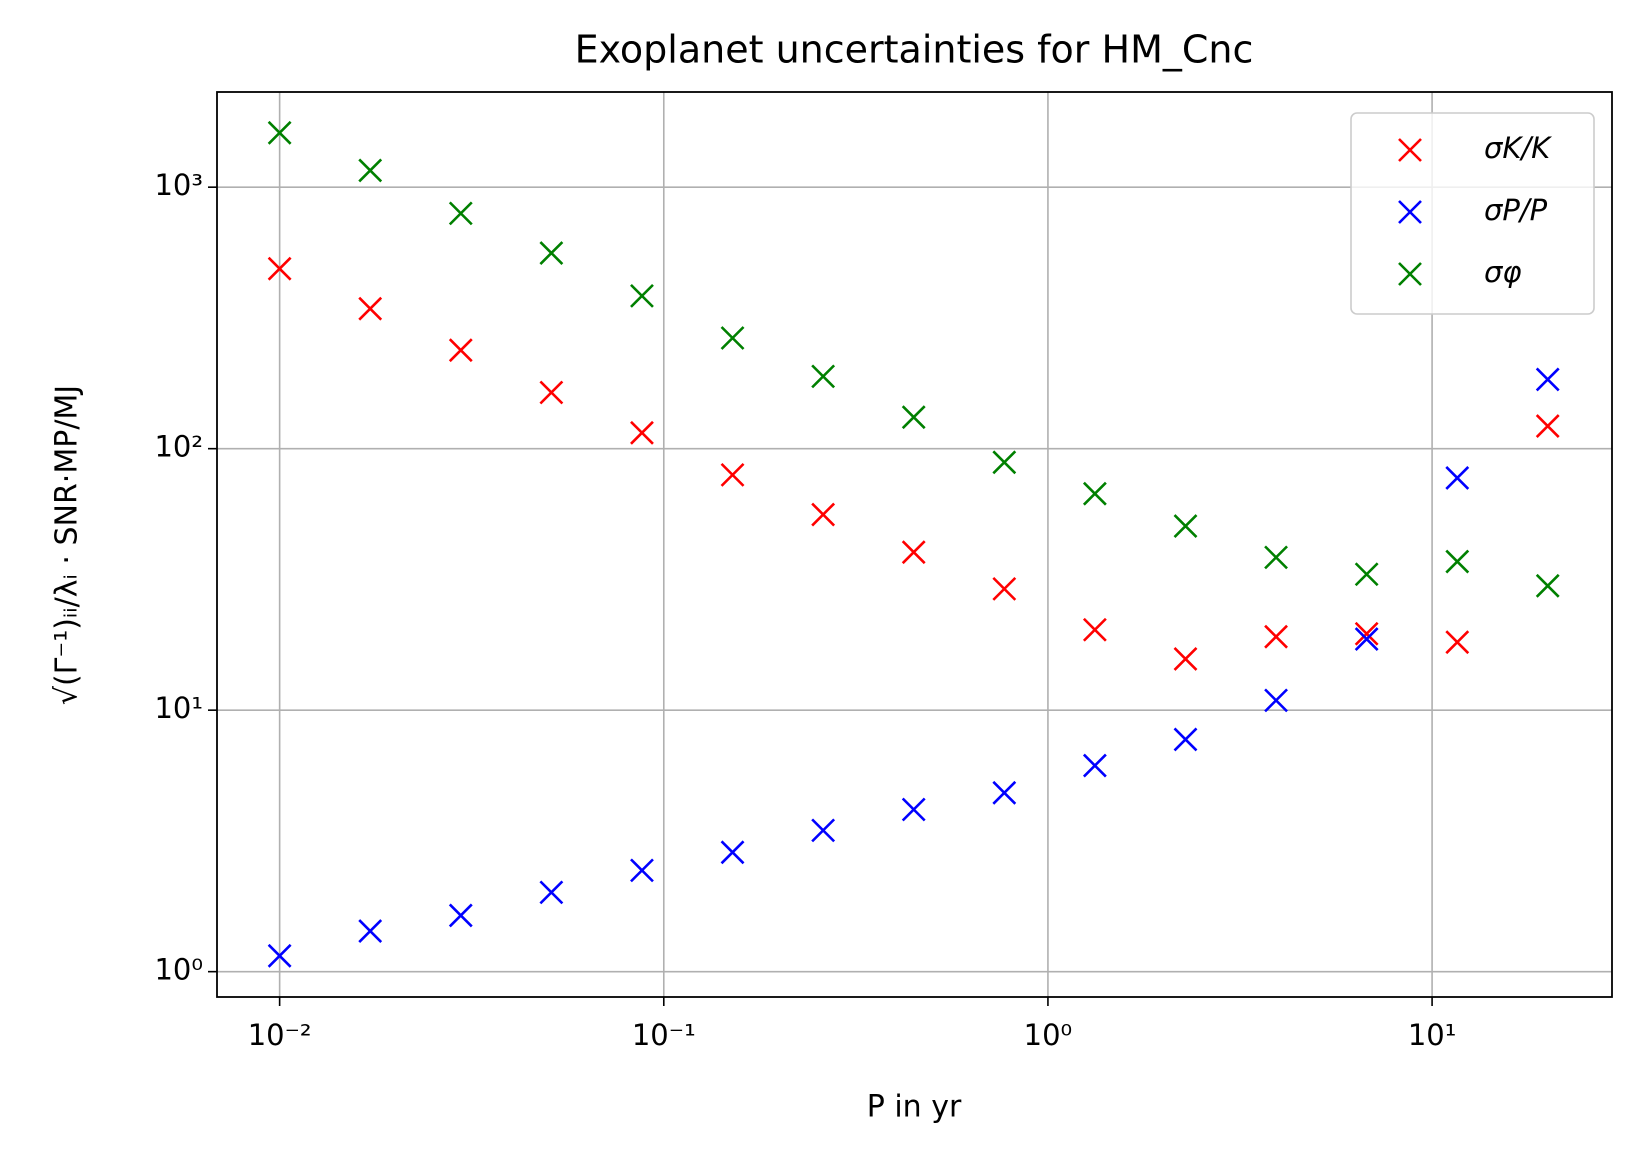 The image size is (1641, 1163). Describe the element at coordinates (1432, 1035) in the screenshot. I see `x-tick-label: 10¹` at that location.